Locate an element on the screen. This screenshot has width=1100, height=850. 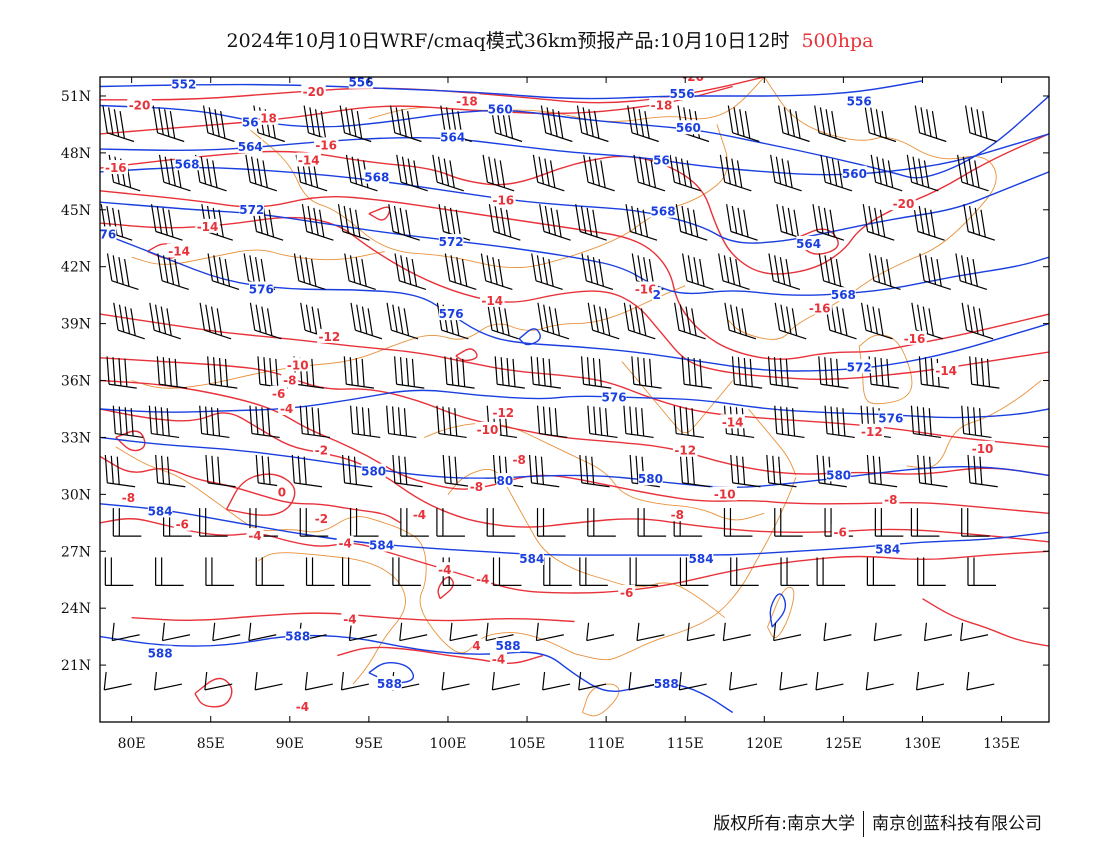
height-contour is located at coordinates (574, 137).